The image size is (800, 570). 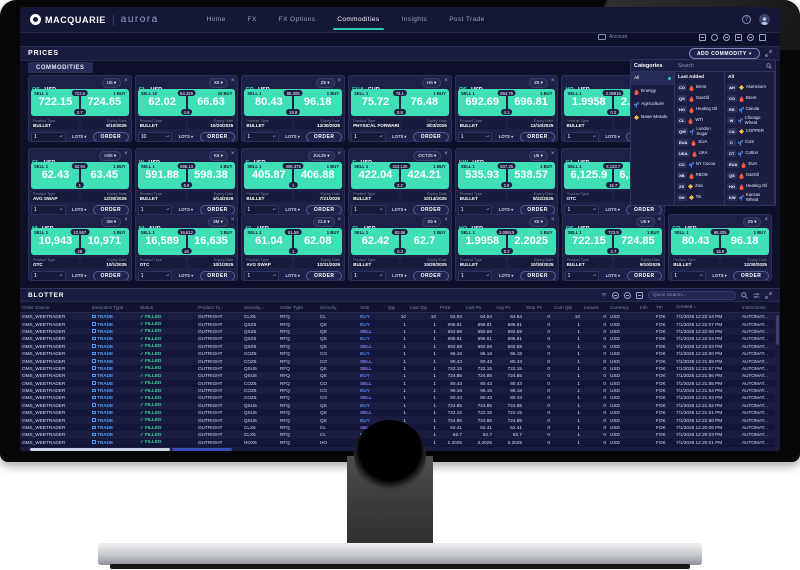 What do you see at coordinates (749, 131) in the screenshot?
I see `all-item-ca-copper: CA COPPER` at bounding box center [749, 131].